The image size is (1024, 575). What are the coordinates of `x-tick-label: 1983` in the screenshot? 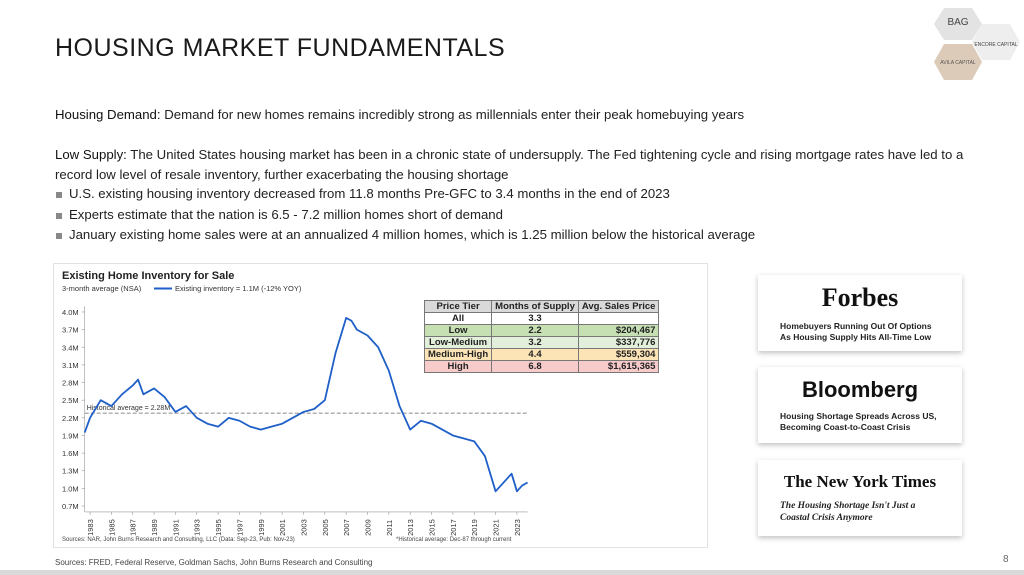 It's located at (90, 527).